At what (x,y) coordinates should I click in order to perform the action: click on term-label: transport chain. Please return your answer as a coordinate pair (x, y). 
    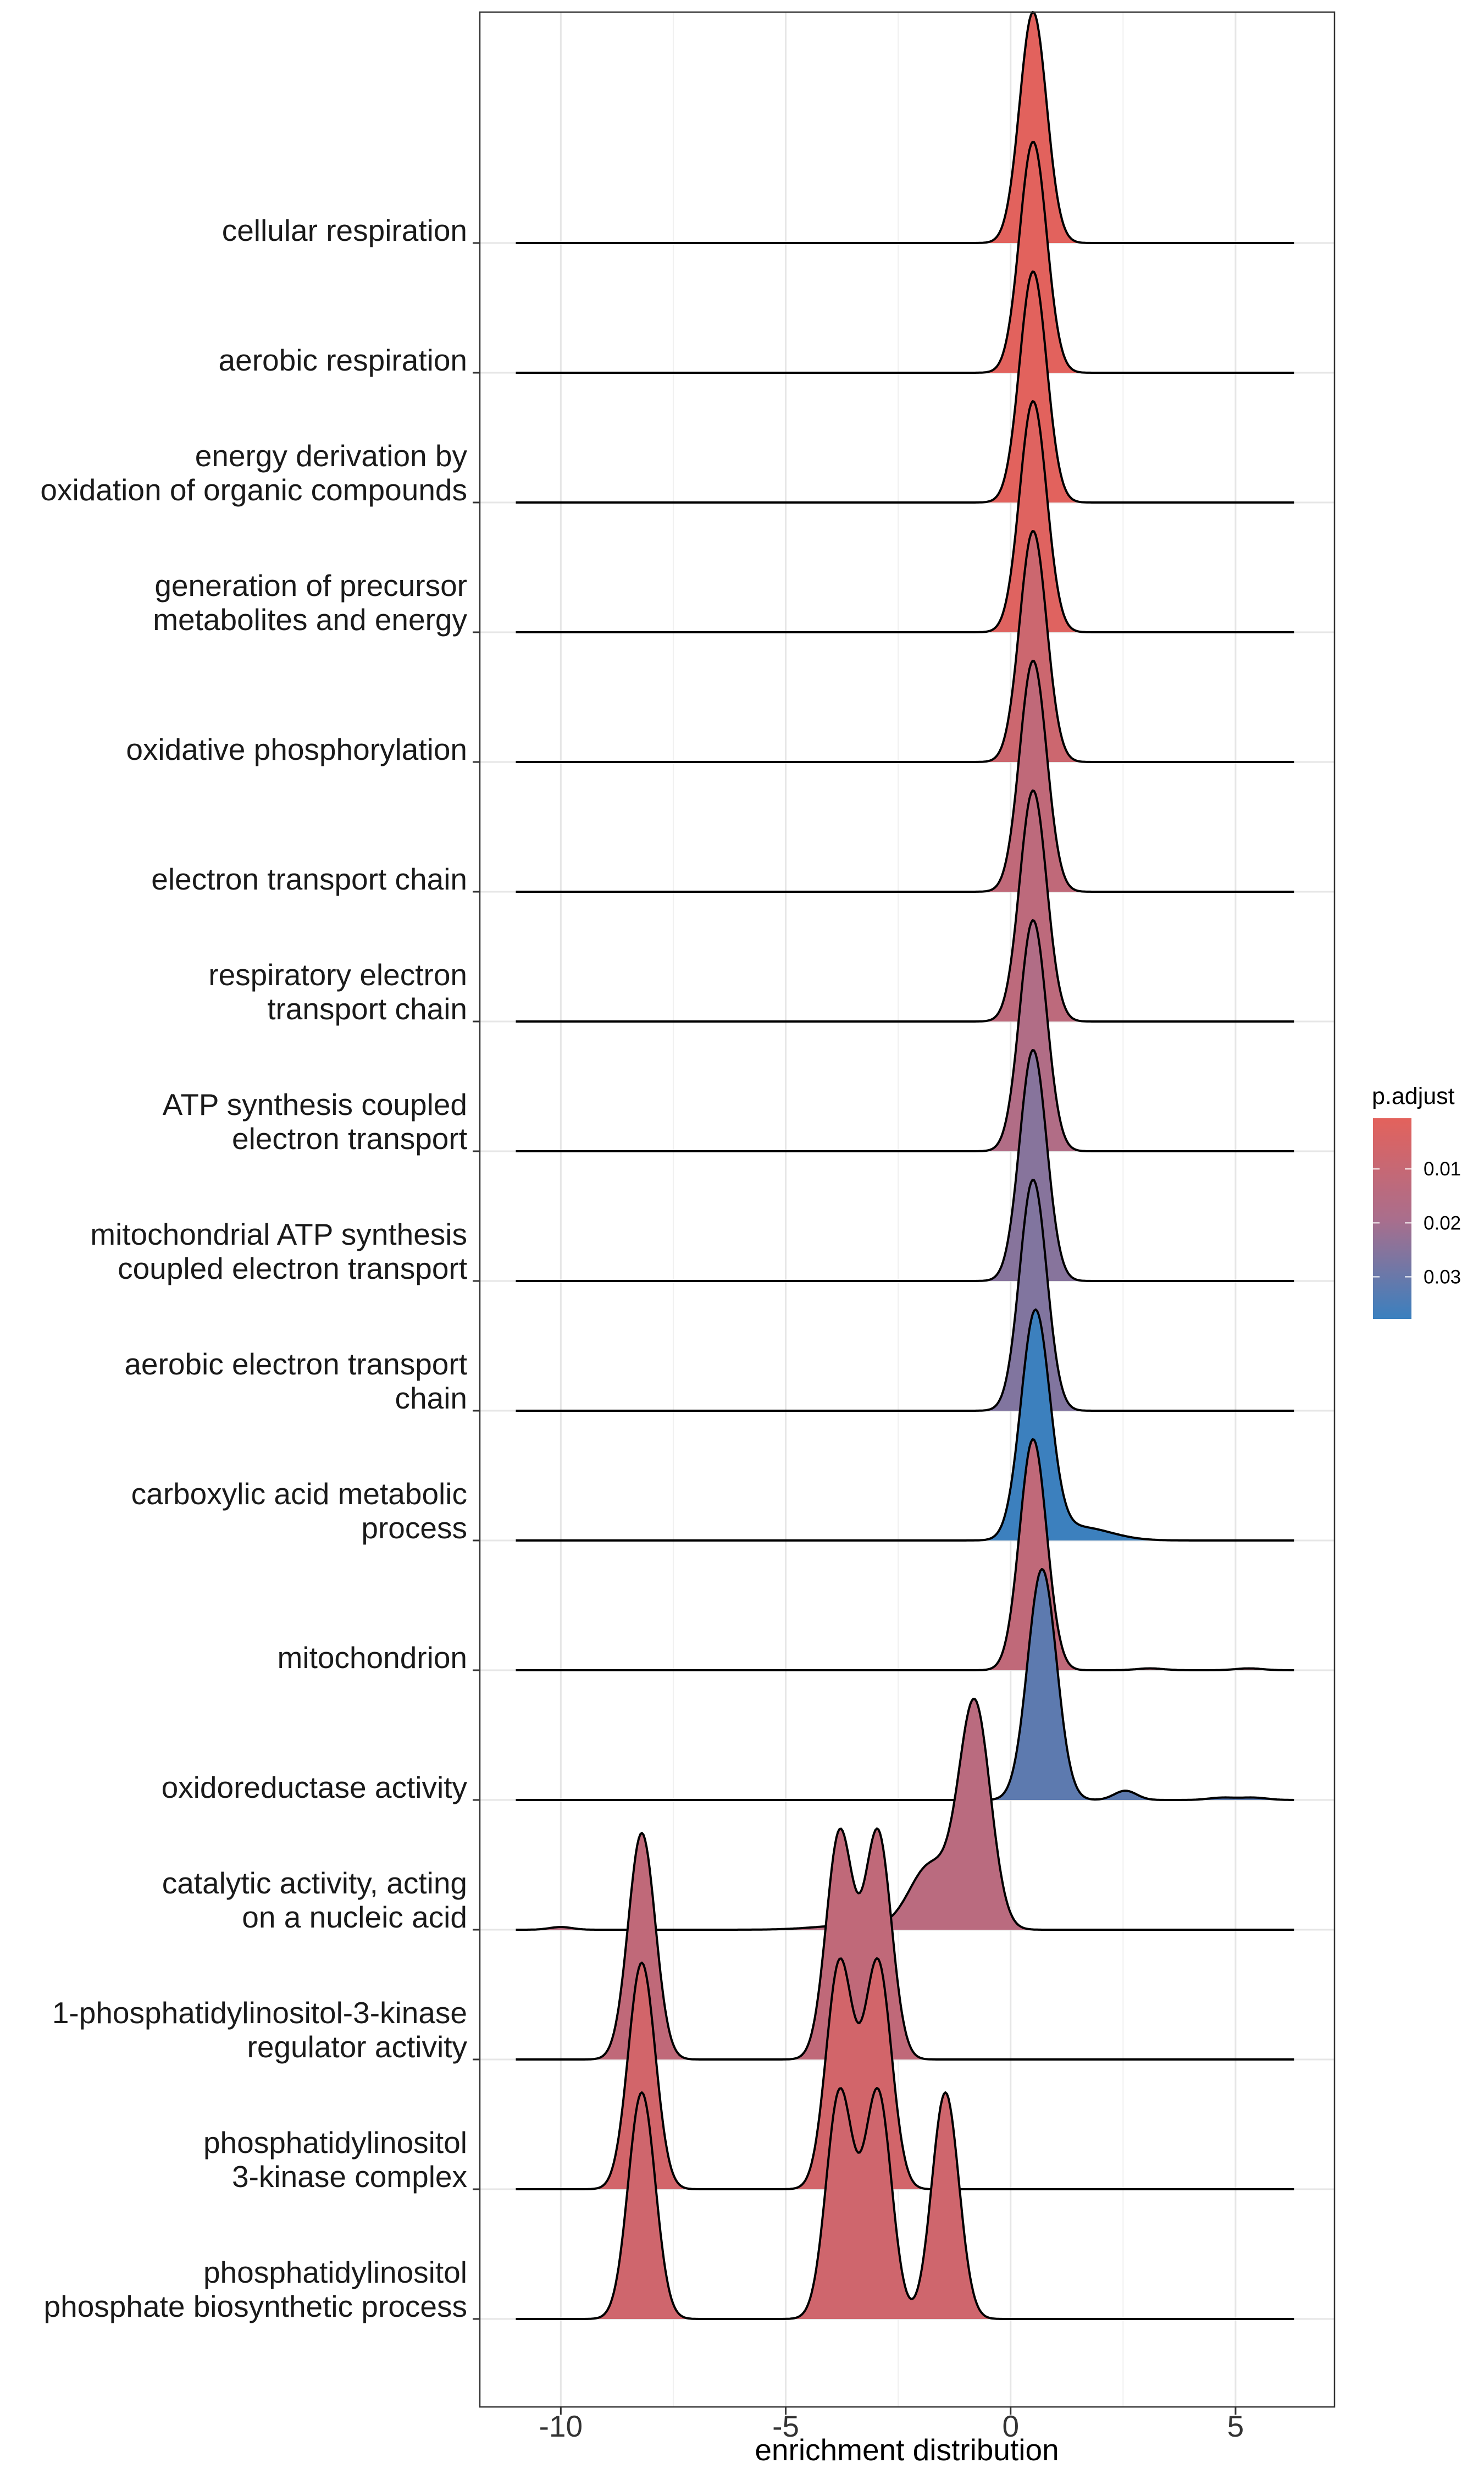
    Looking at the image, I should click on (367, 1009).